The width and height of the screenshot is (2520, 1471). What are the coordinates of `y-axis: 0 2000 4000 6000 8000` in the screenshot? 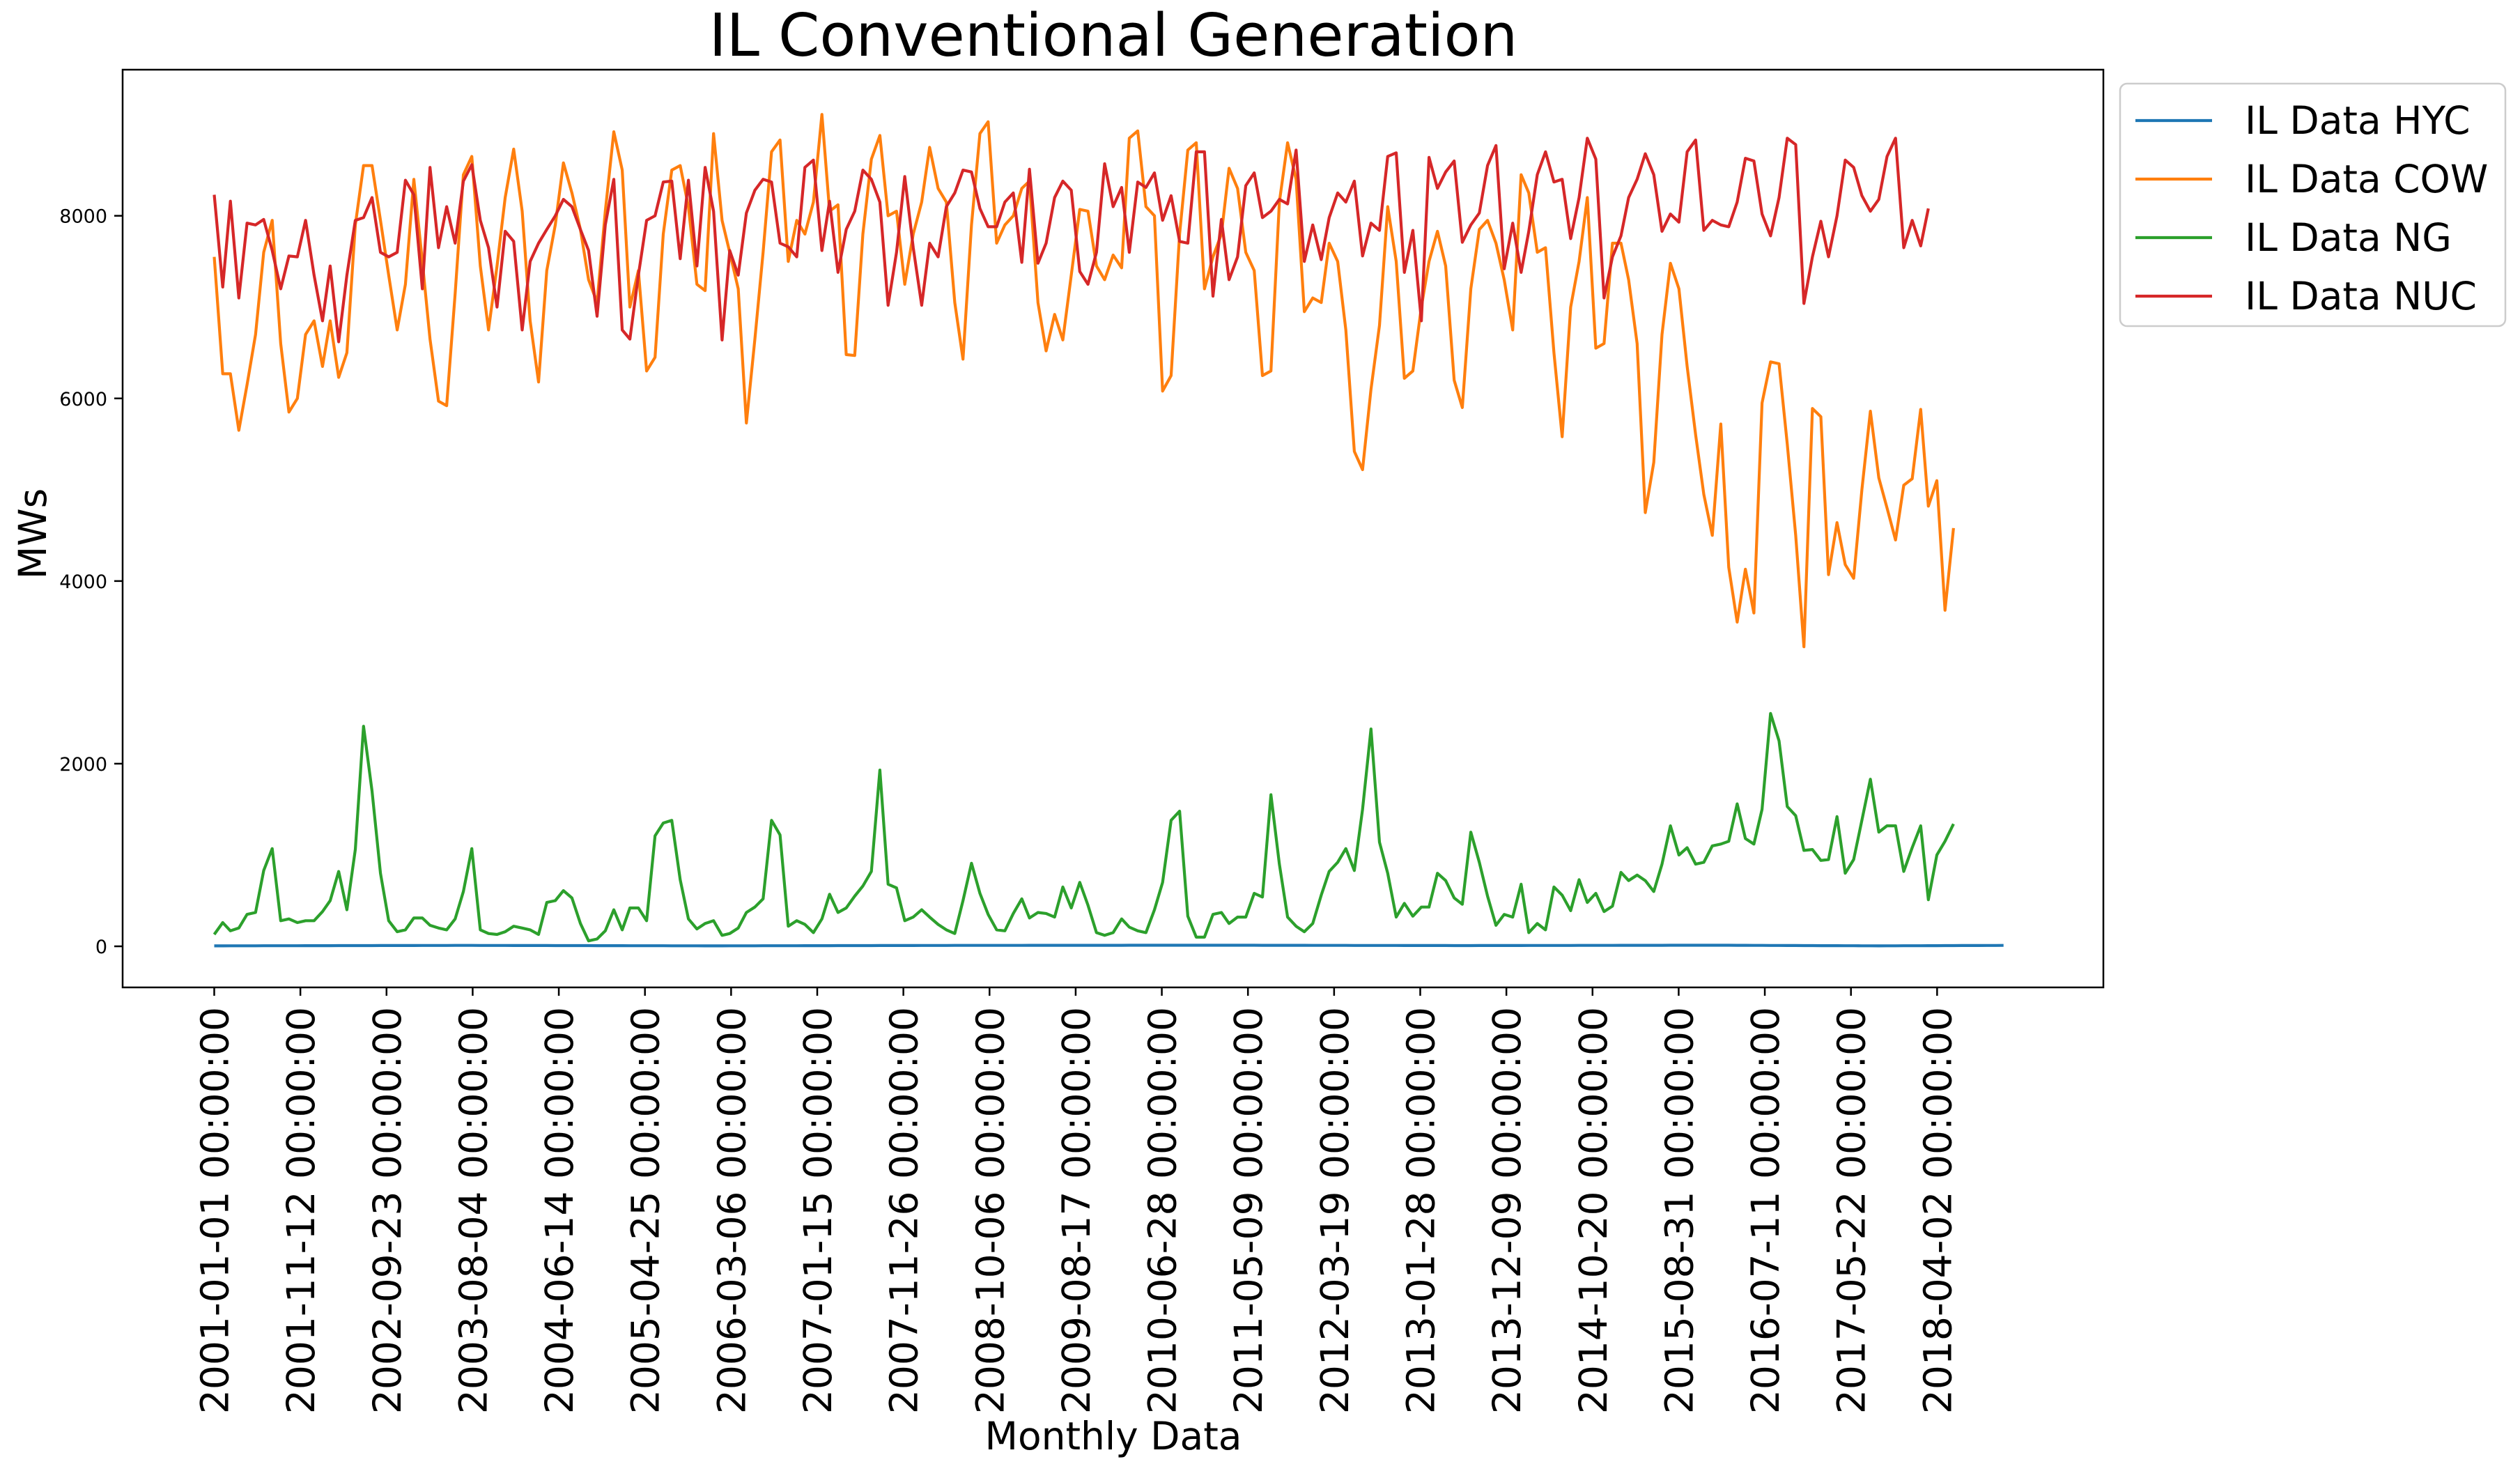 It's located at (91, 582).